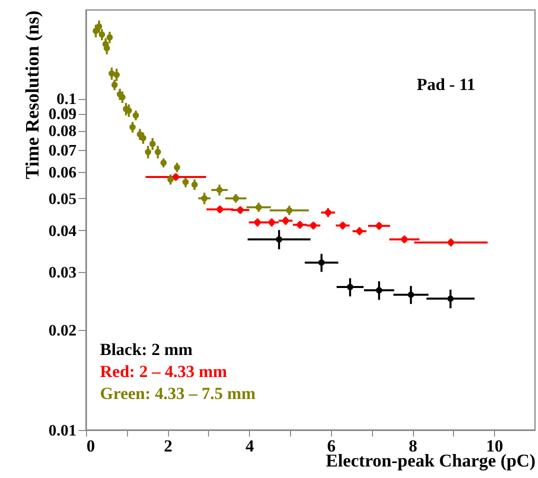  Describe the element at coordinates (62, 331) in the screenshot. I see `y-tick-label: 0.02` at that location.